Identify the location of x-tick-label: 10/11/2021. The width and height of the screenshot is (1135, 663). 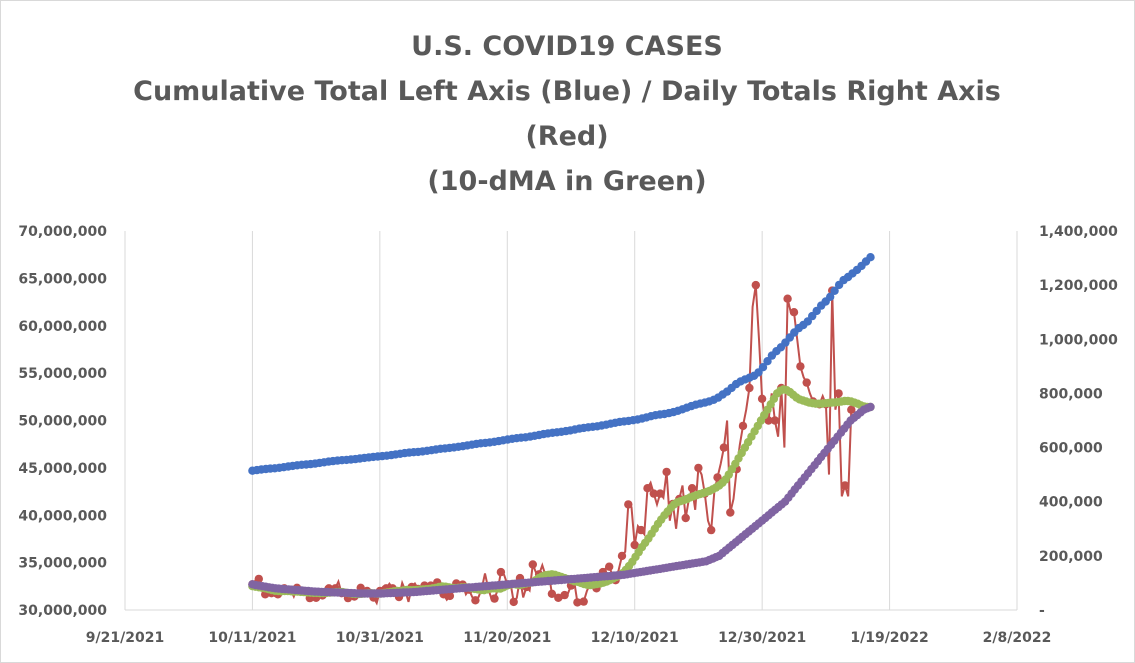
(252, 638).